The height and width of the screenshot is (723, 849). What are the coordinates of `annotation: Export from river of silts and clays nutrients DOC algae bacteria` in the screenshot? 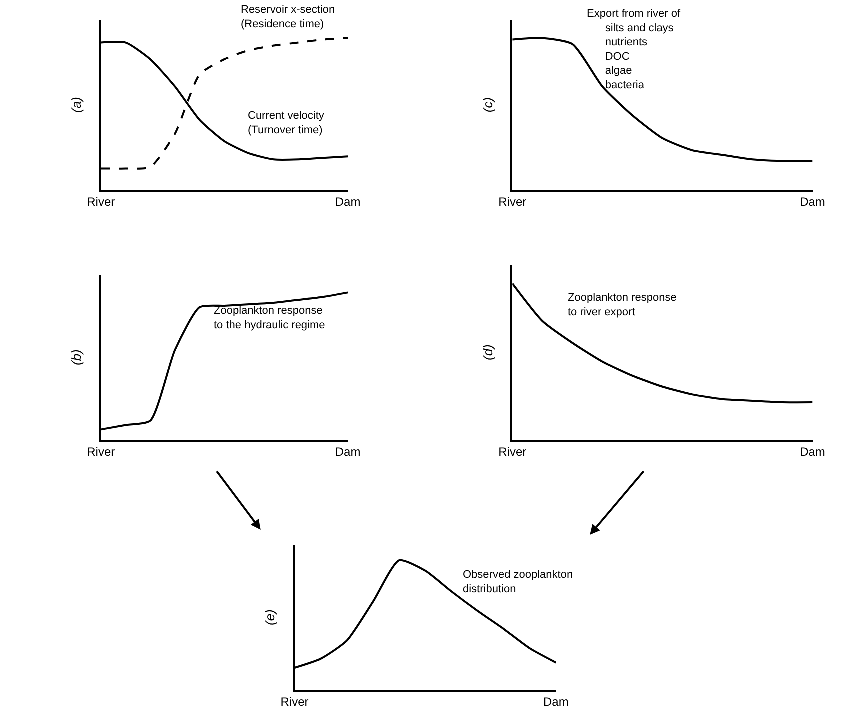 It's located at (634, 50).